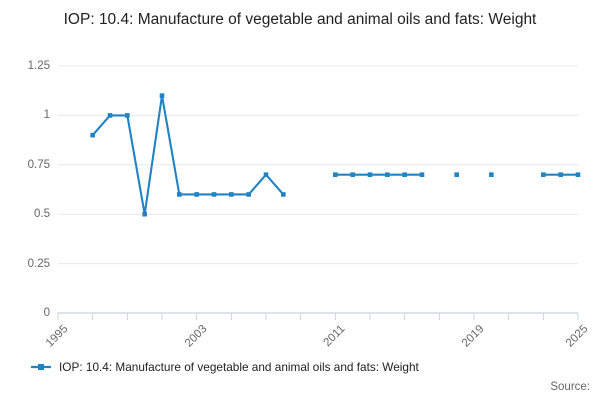 This screenshot has height=400, width=600. I want to click on y-axis-tick-labels: 0 0.25 0.5 0.75 1 1.25, so click(25, 200).